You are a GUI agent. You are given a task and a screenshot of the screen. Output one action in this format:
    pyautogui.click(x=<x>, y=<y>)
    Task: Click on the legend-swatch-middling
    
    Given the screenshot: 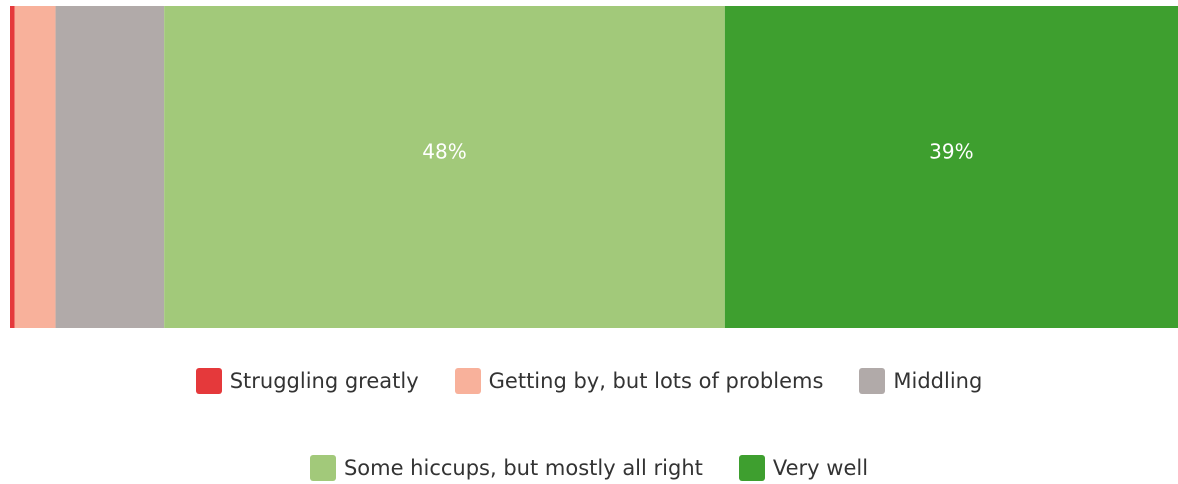 What is the action you would take?
    pyautogui.click(x=872, y=381)
    